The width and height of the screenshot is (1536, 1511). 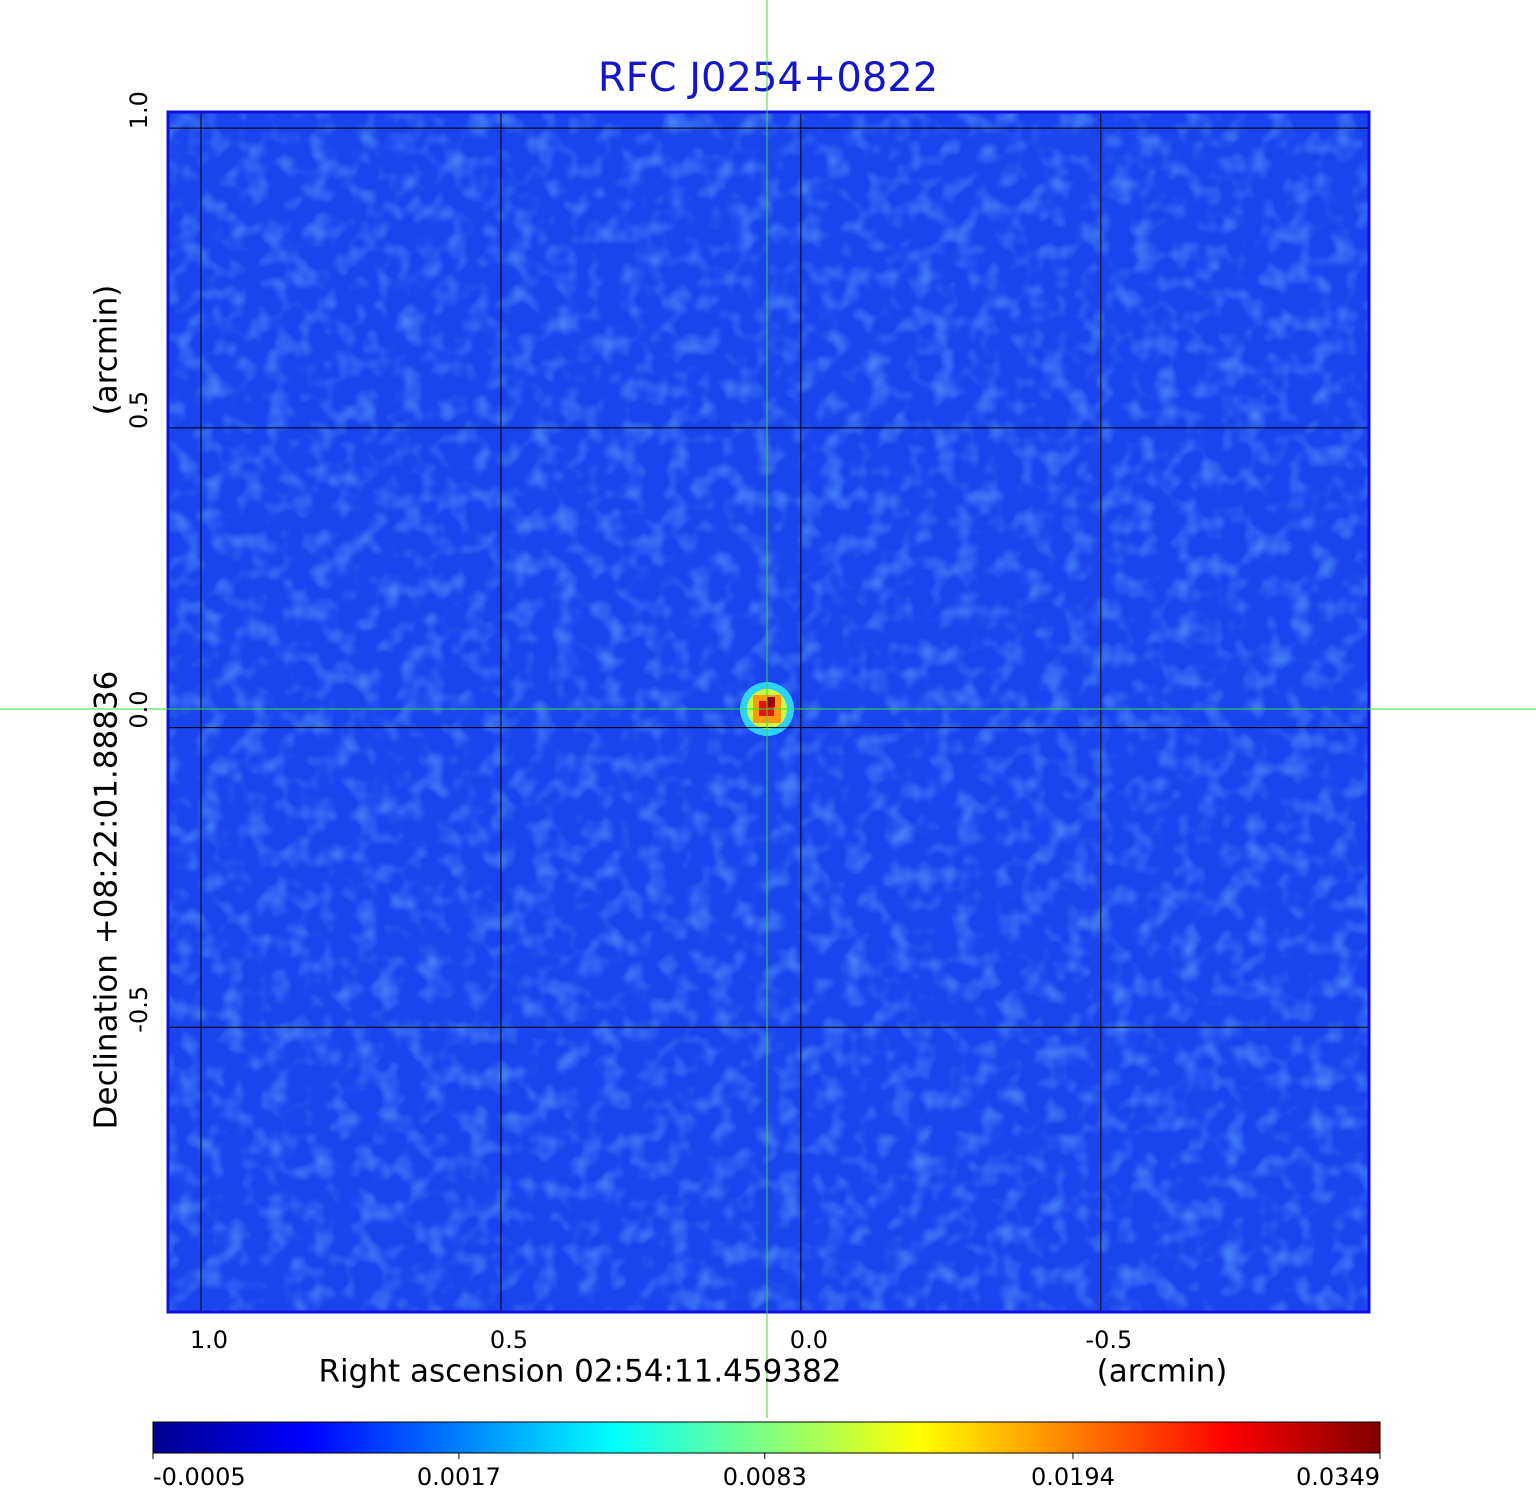 What do you see at coordinates (809, 1340) in the screenshot?
I see `x-tick-label: 0.0` at bounding box center [809, 1340].